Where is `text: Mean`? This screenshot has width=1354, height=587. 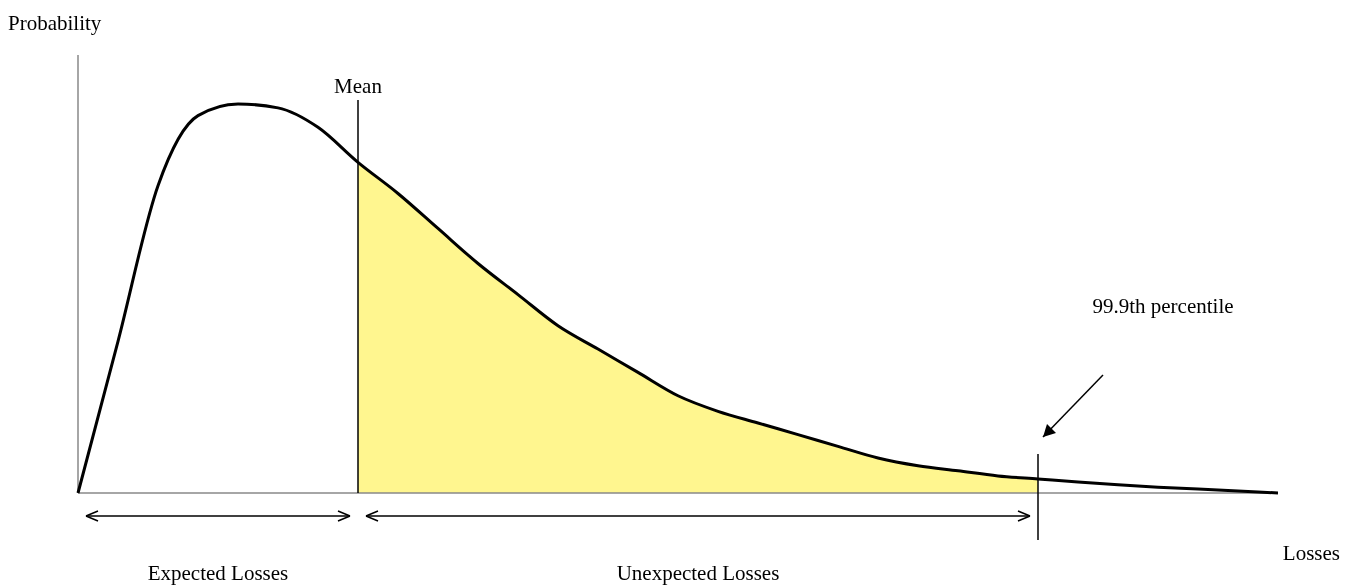 text: Mean is located at coordinates (358, 86).